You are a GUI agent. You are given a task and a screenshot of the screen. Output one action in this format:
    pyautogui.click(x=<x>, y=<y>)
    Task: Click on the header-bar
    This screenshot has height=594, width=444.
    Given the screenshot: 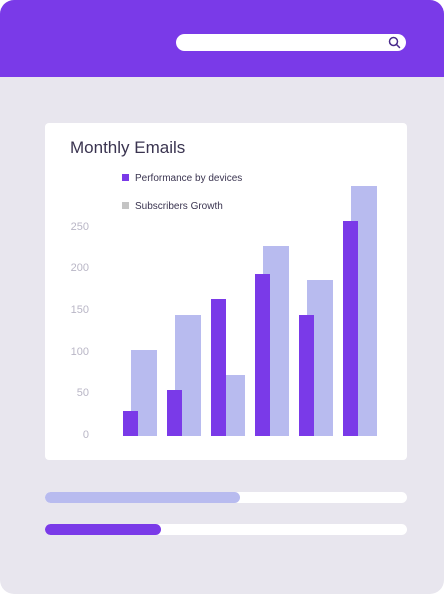 What is the action you would take?
    pyautogui.click(x=222, y=38)
    